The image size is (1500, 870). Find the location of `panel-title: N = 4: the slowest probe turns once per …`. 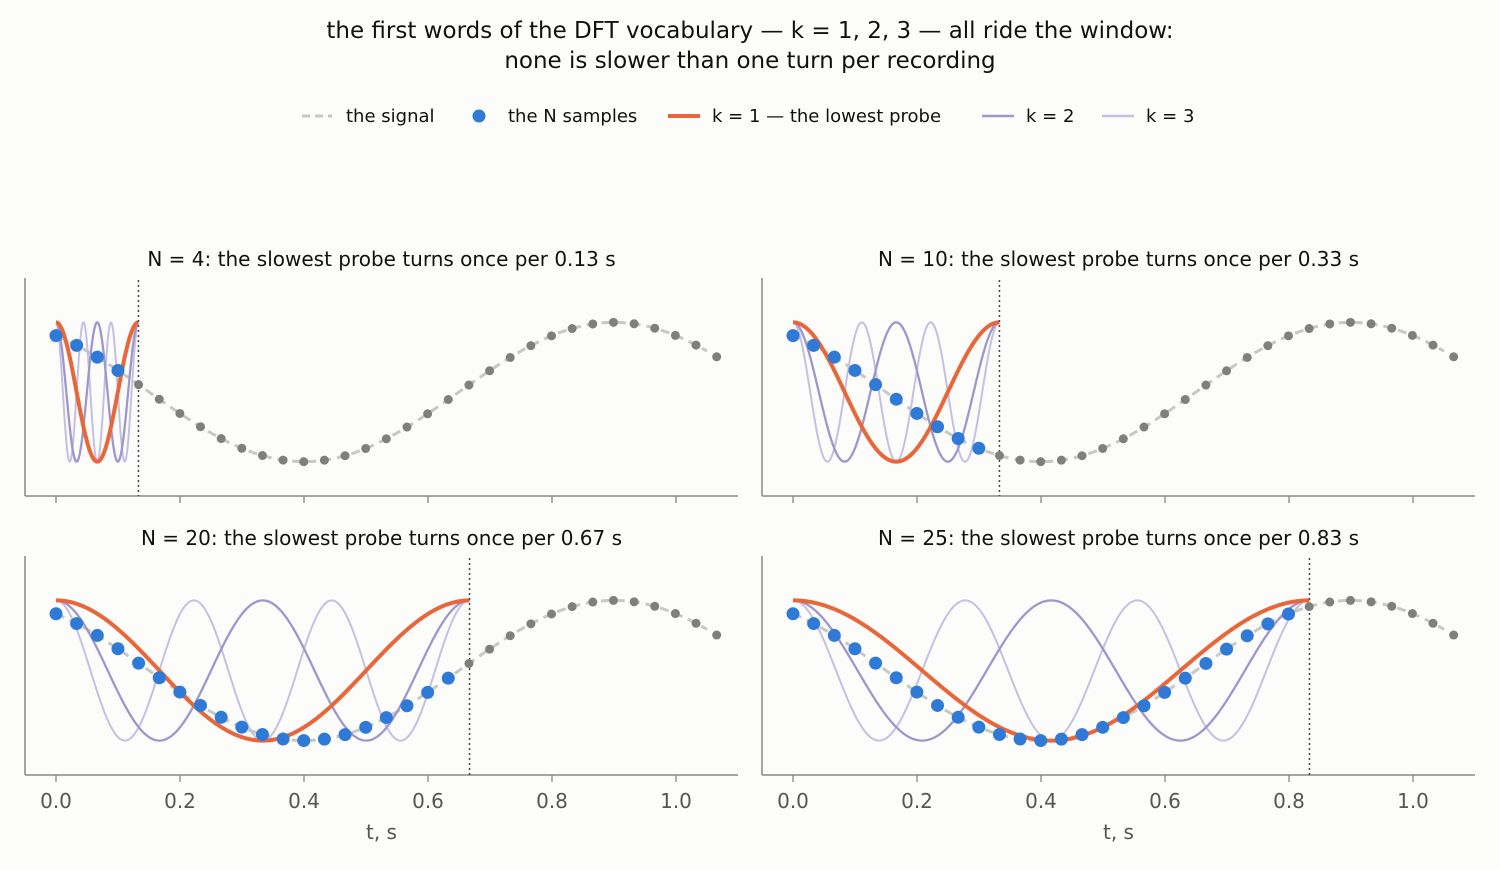

panel-title: N = 4: the slowest probe turns once per … is located at coordinates (381, 259).